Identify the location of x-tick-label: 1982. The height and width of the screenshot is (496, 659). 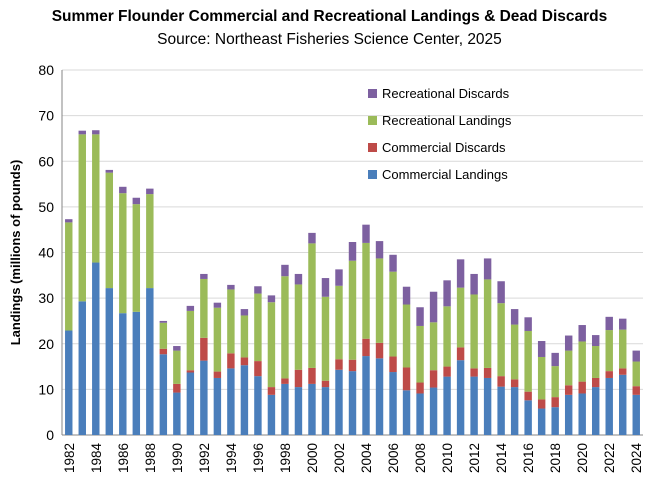
(69, 458).